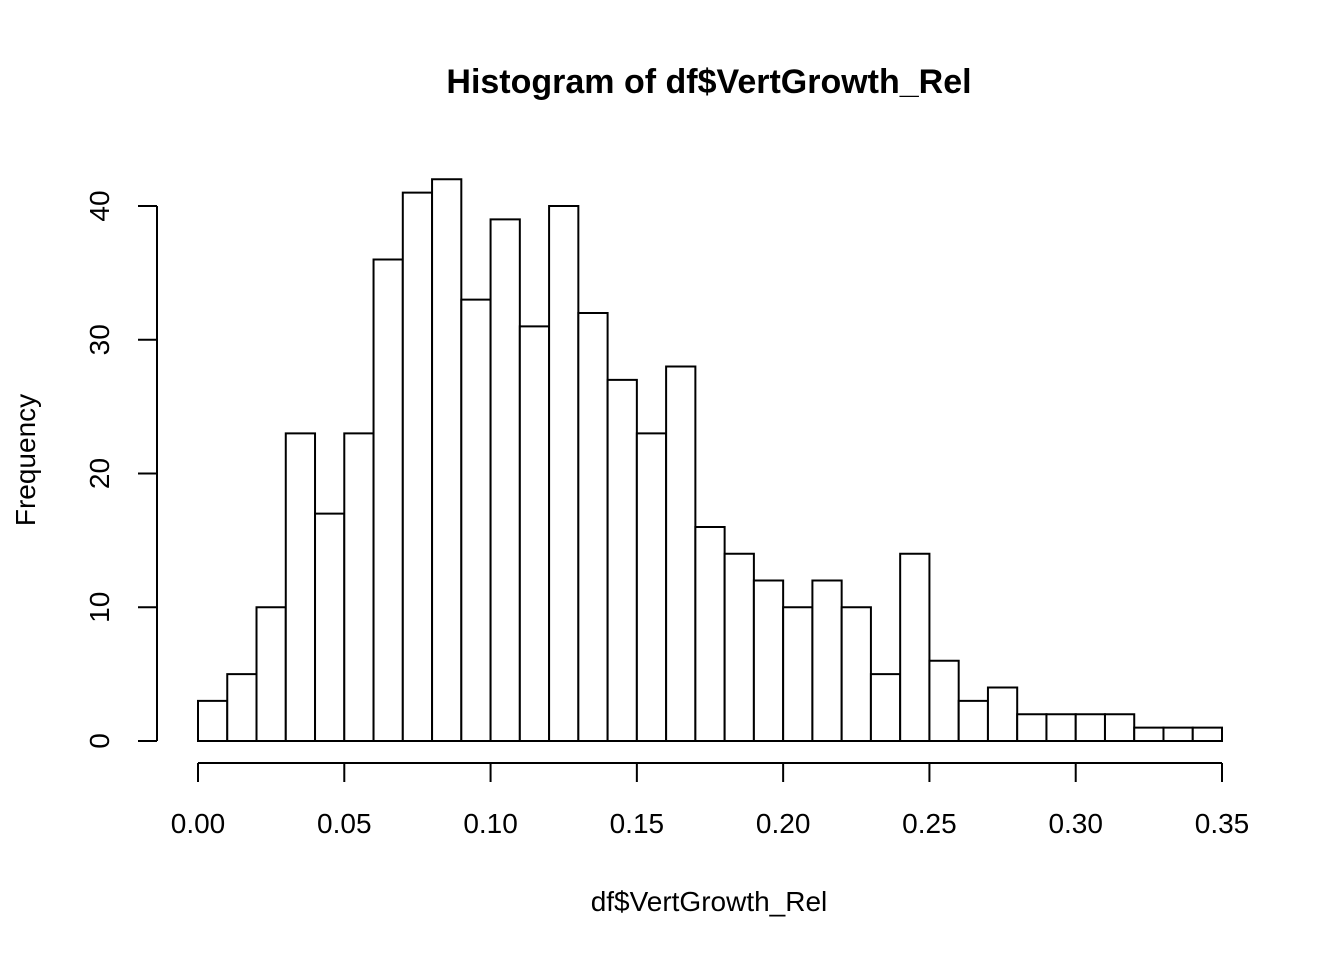 The height and width of the screenshot is (960, 1344). What do you see at coordinates (344, 823) in the screenshot?
I see `x-tick-label: 0.05` at bounding box center [344, 823].